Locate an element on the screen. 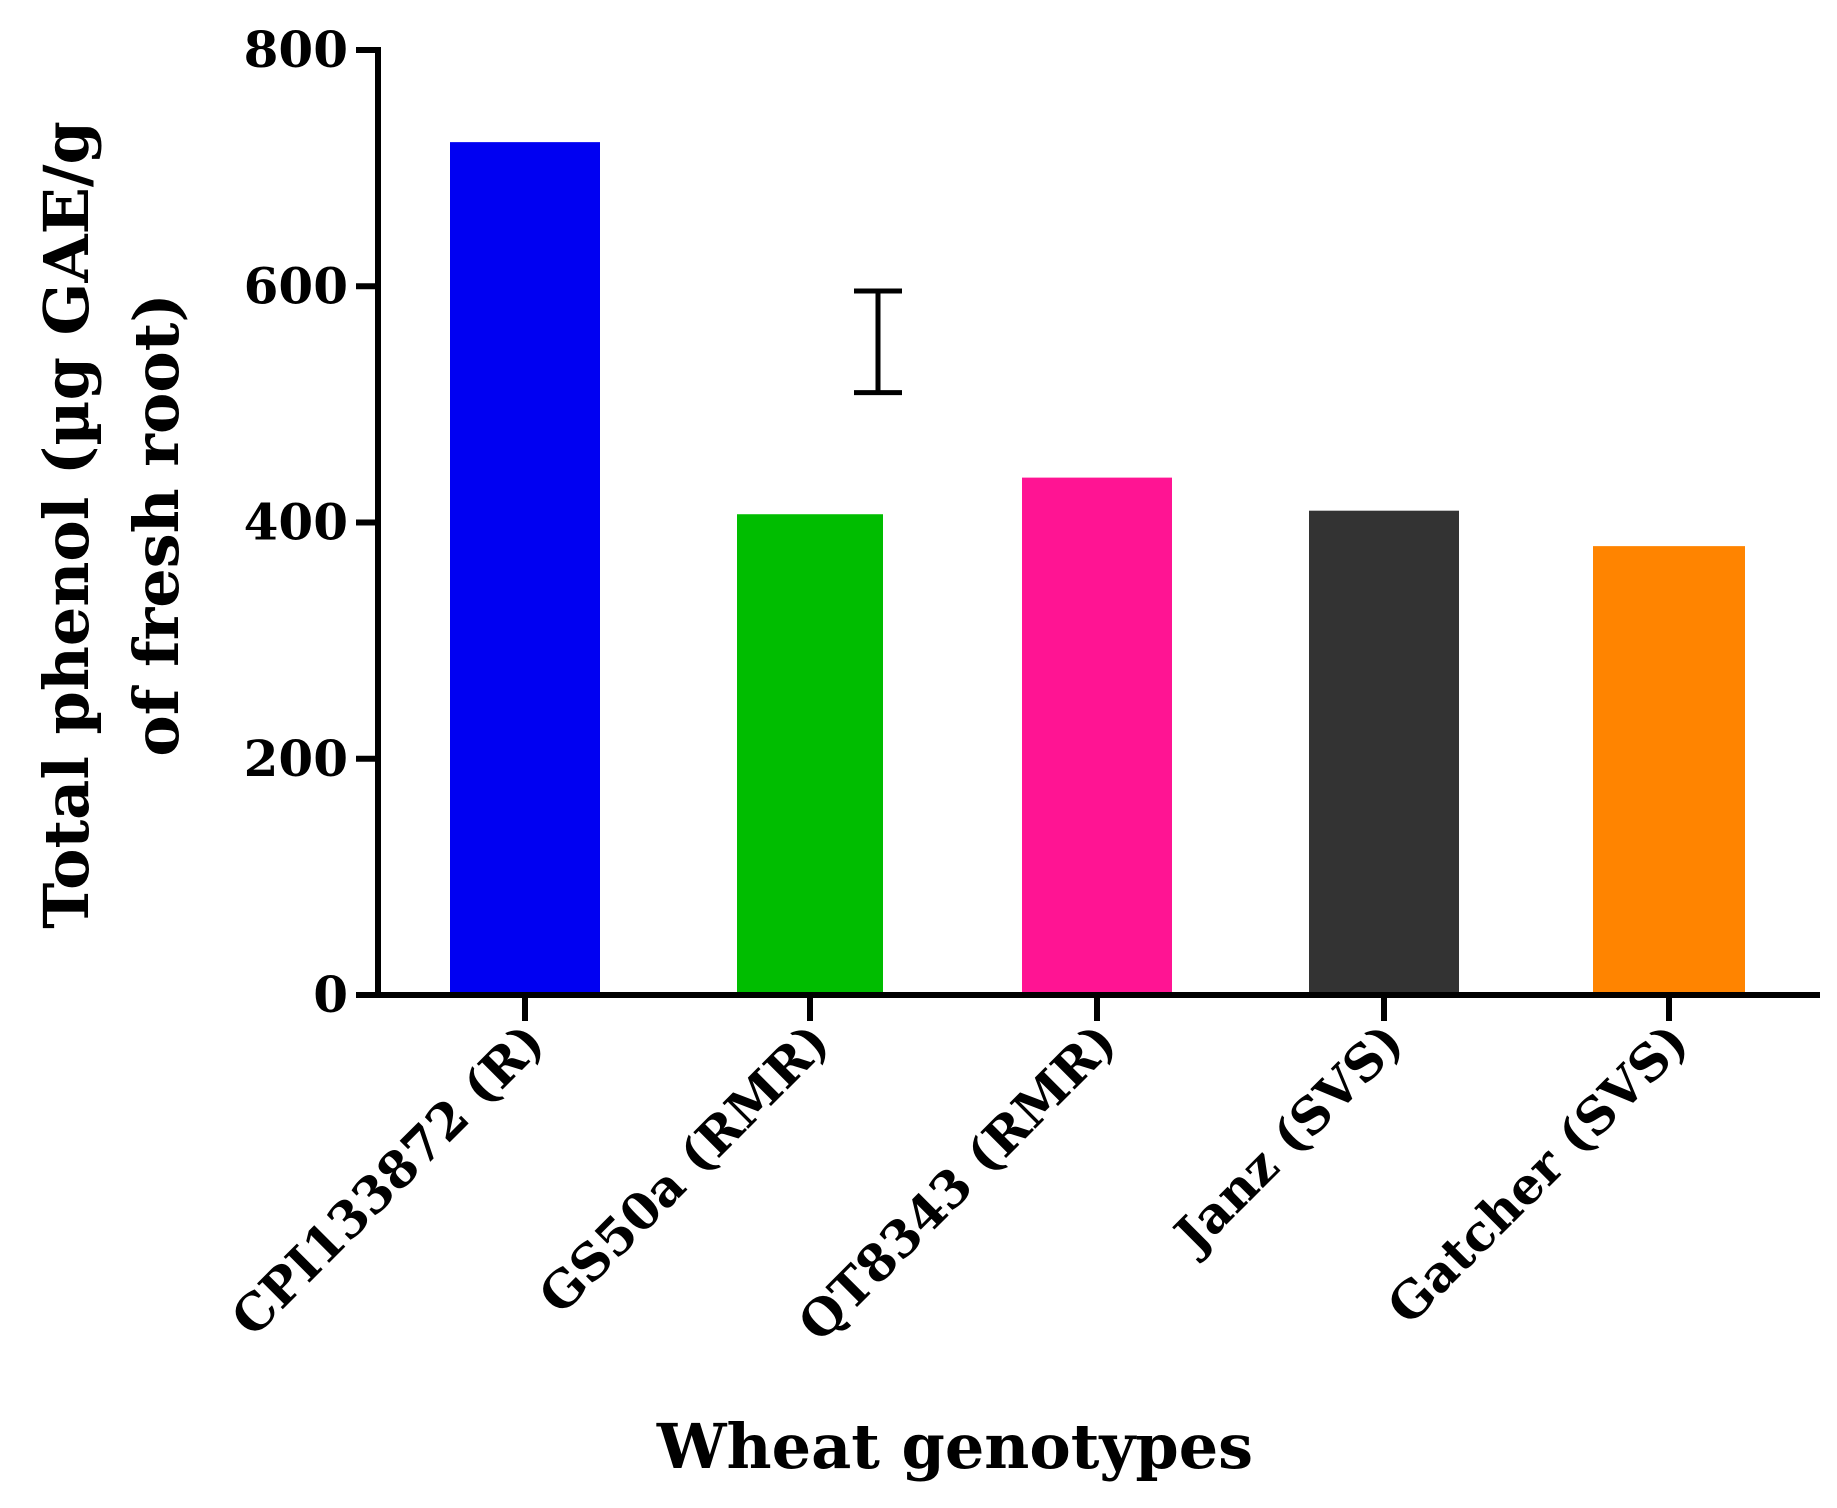  x-tick-label-4: Janz (SVS) is located at coordinates (1287, 1139).